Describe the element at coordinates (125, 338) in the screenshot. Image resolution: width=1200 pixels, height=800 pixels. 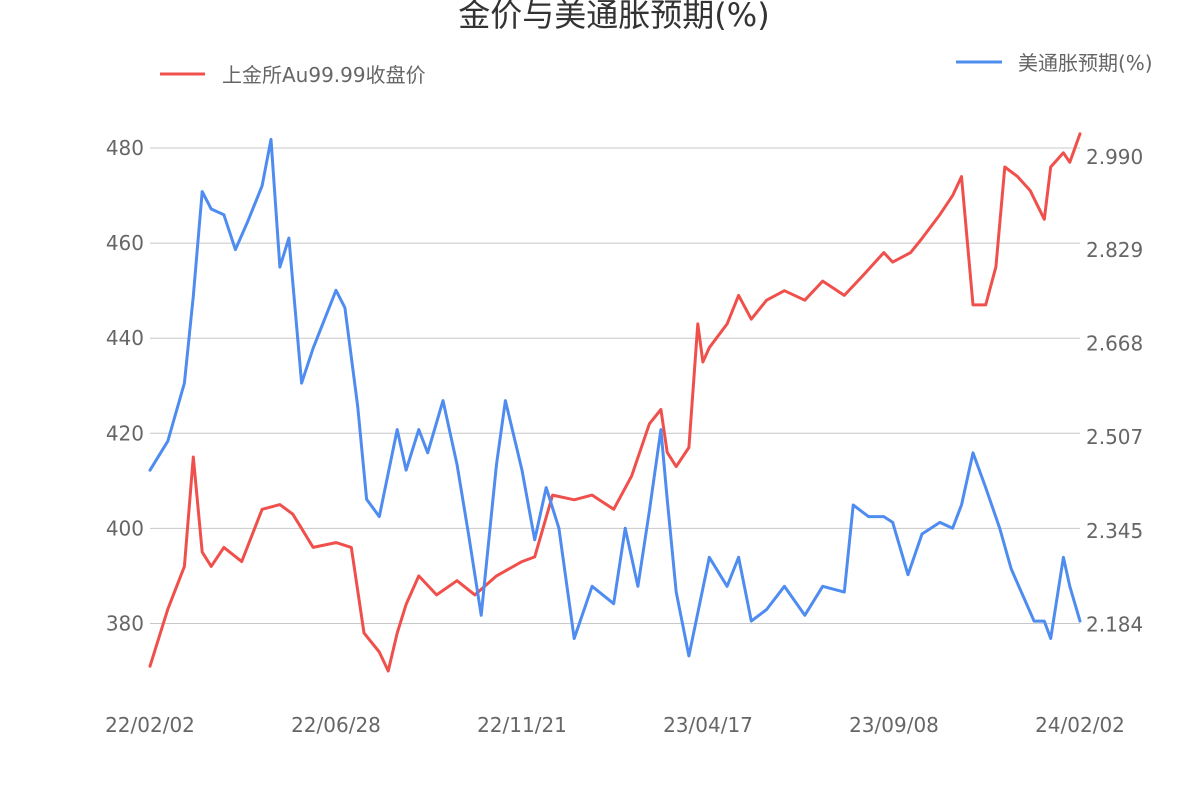
I see `y-left-tick-label: 440` at that location.